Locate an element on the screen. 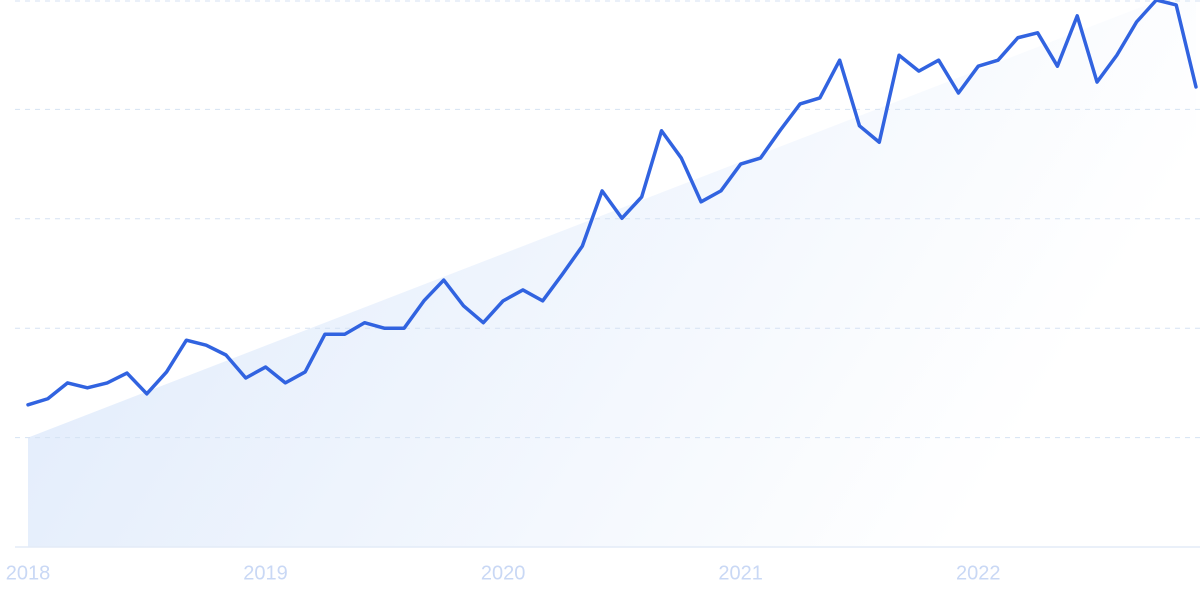 The width and height of the screenshot is (1200, 600). x-tick-label: 2019 is located at coordinates (265, 573).